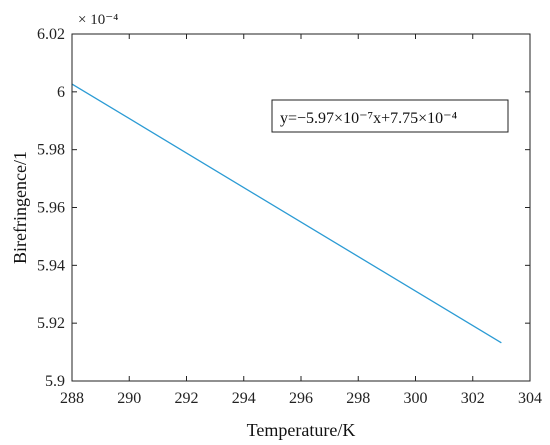  What do you see at coordinates (358, 398) in the screenshot?
I see `x-tick-label: 298` at bounding box center [358, 398].